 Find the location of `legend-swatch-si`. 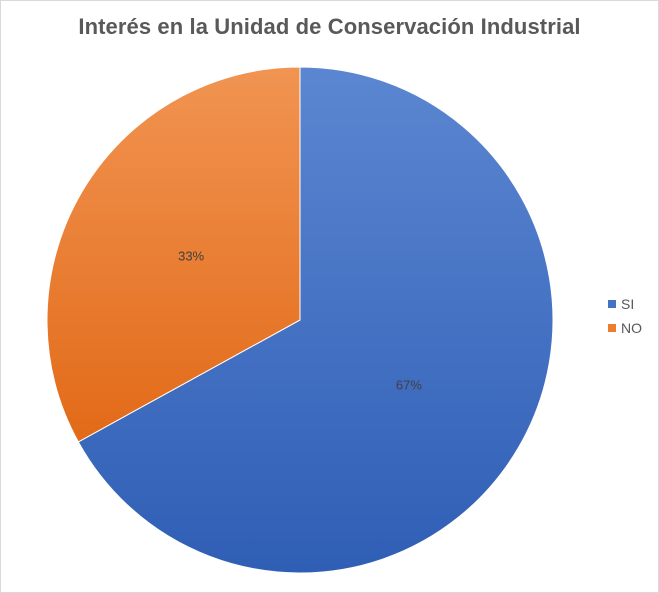

legend-swatch-si is located at coordinates (612, 304).